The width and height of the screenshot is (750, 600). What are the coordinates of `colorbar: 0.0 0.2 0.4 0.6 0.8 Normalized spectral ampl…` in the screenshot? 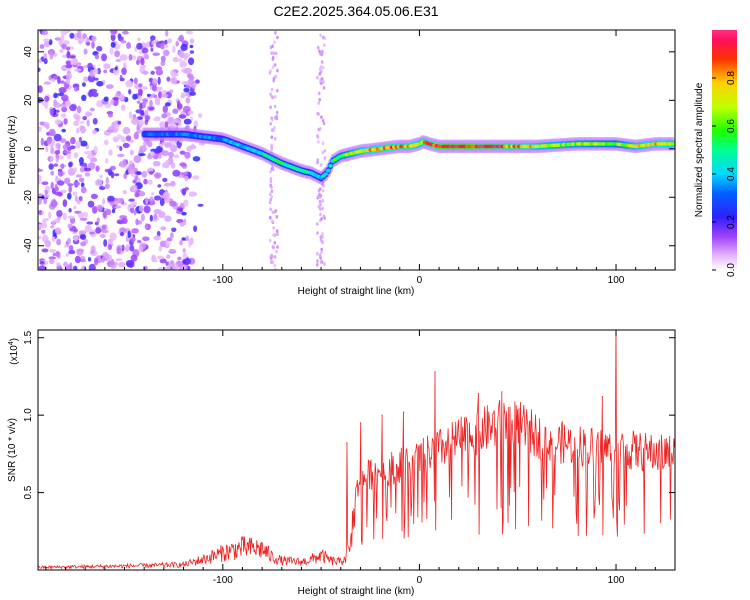 It's located at (715, 153).